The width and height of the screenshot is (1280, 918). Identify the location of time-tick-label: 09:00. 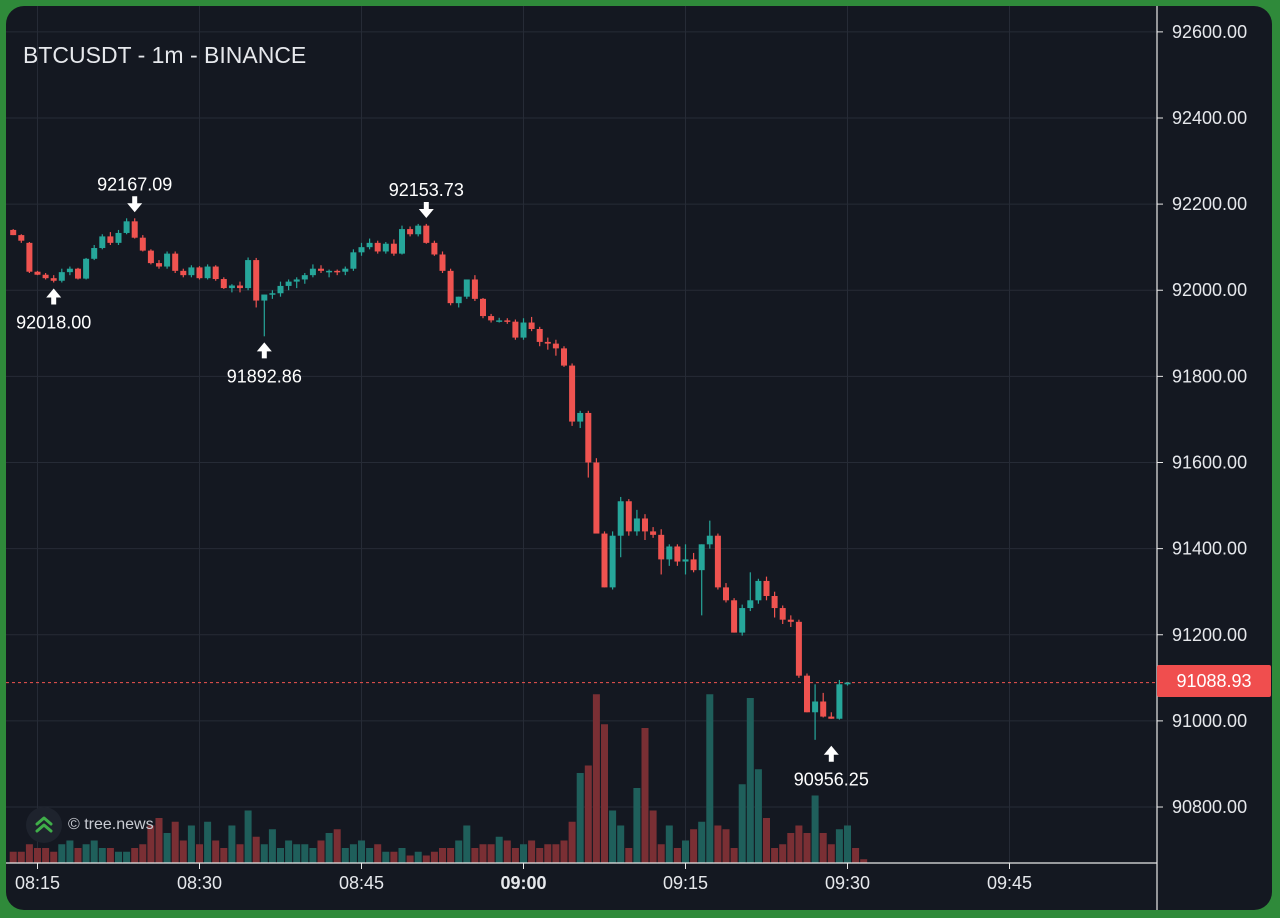
(523, 883).